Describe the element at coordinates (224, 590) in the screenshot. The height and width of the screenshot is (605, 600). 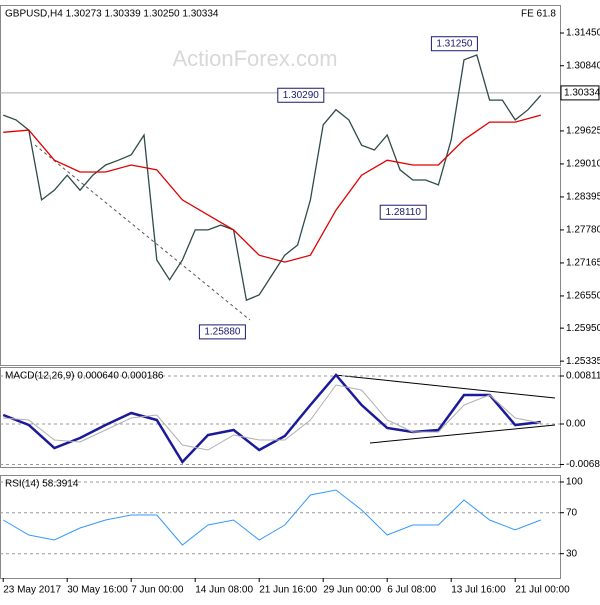
I see `x-tick-label: 14 Jun 08:00` at that location.